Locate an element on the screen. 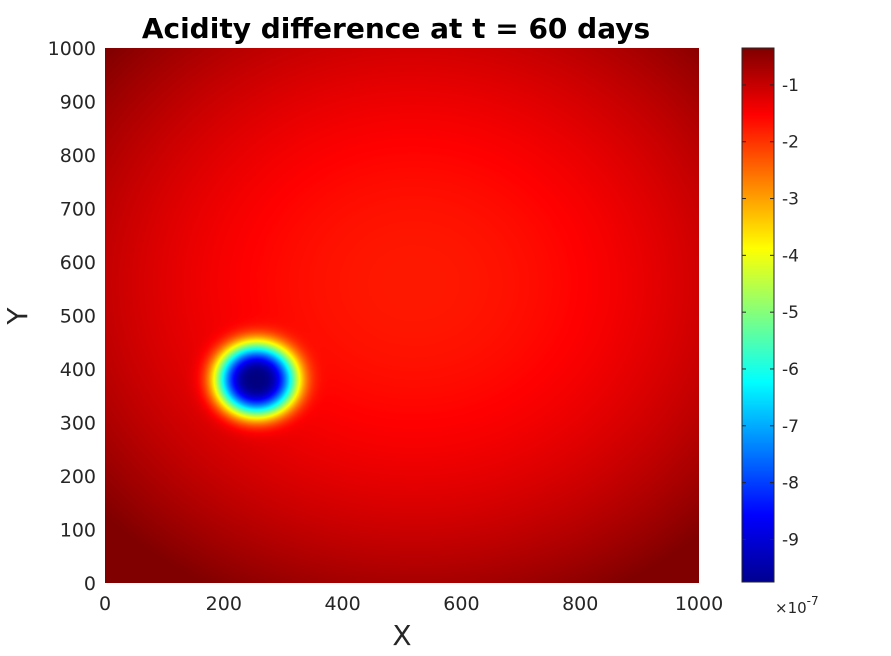 The width and height of the screenshot is (891, 656). y-tick-label: 700 is located at coordinates (78, 210).